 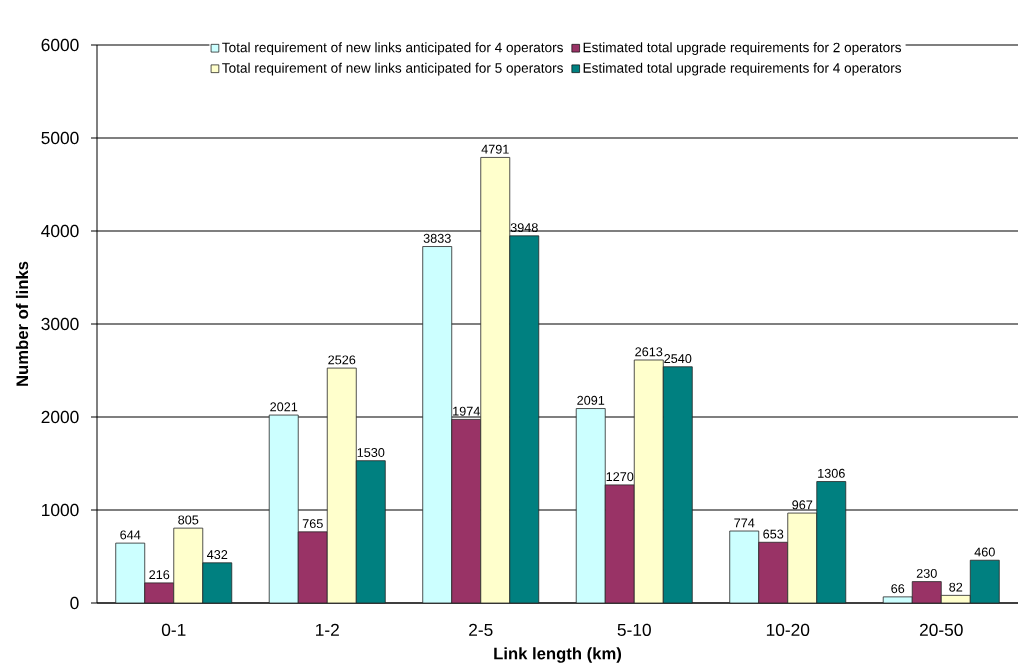 I want to click on legend-label: Estimated total upgrade requirements for 4 operators, so click(x=742, y=69).